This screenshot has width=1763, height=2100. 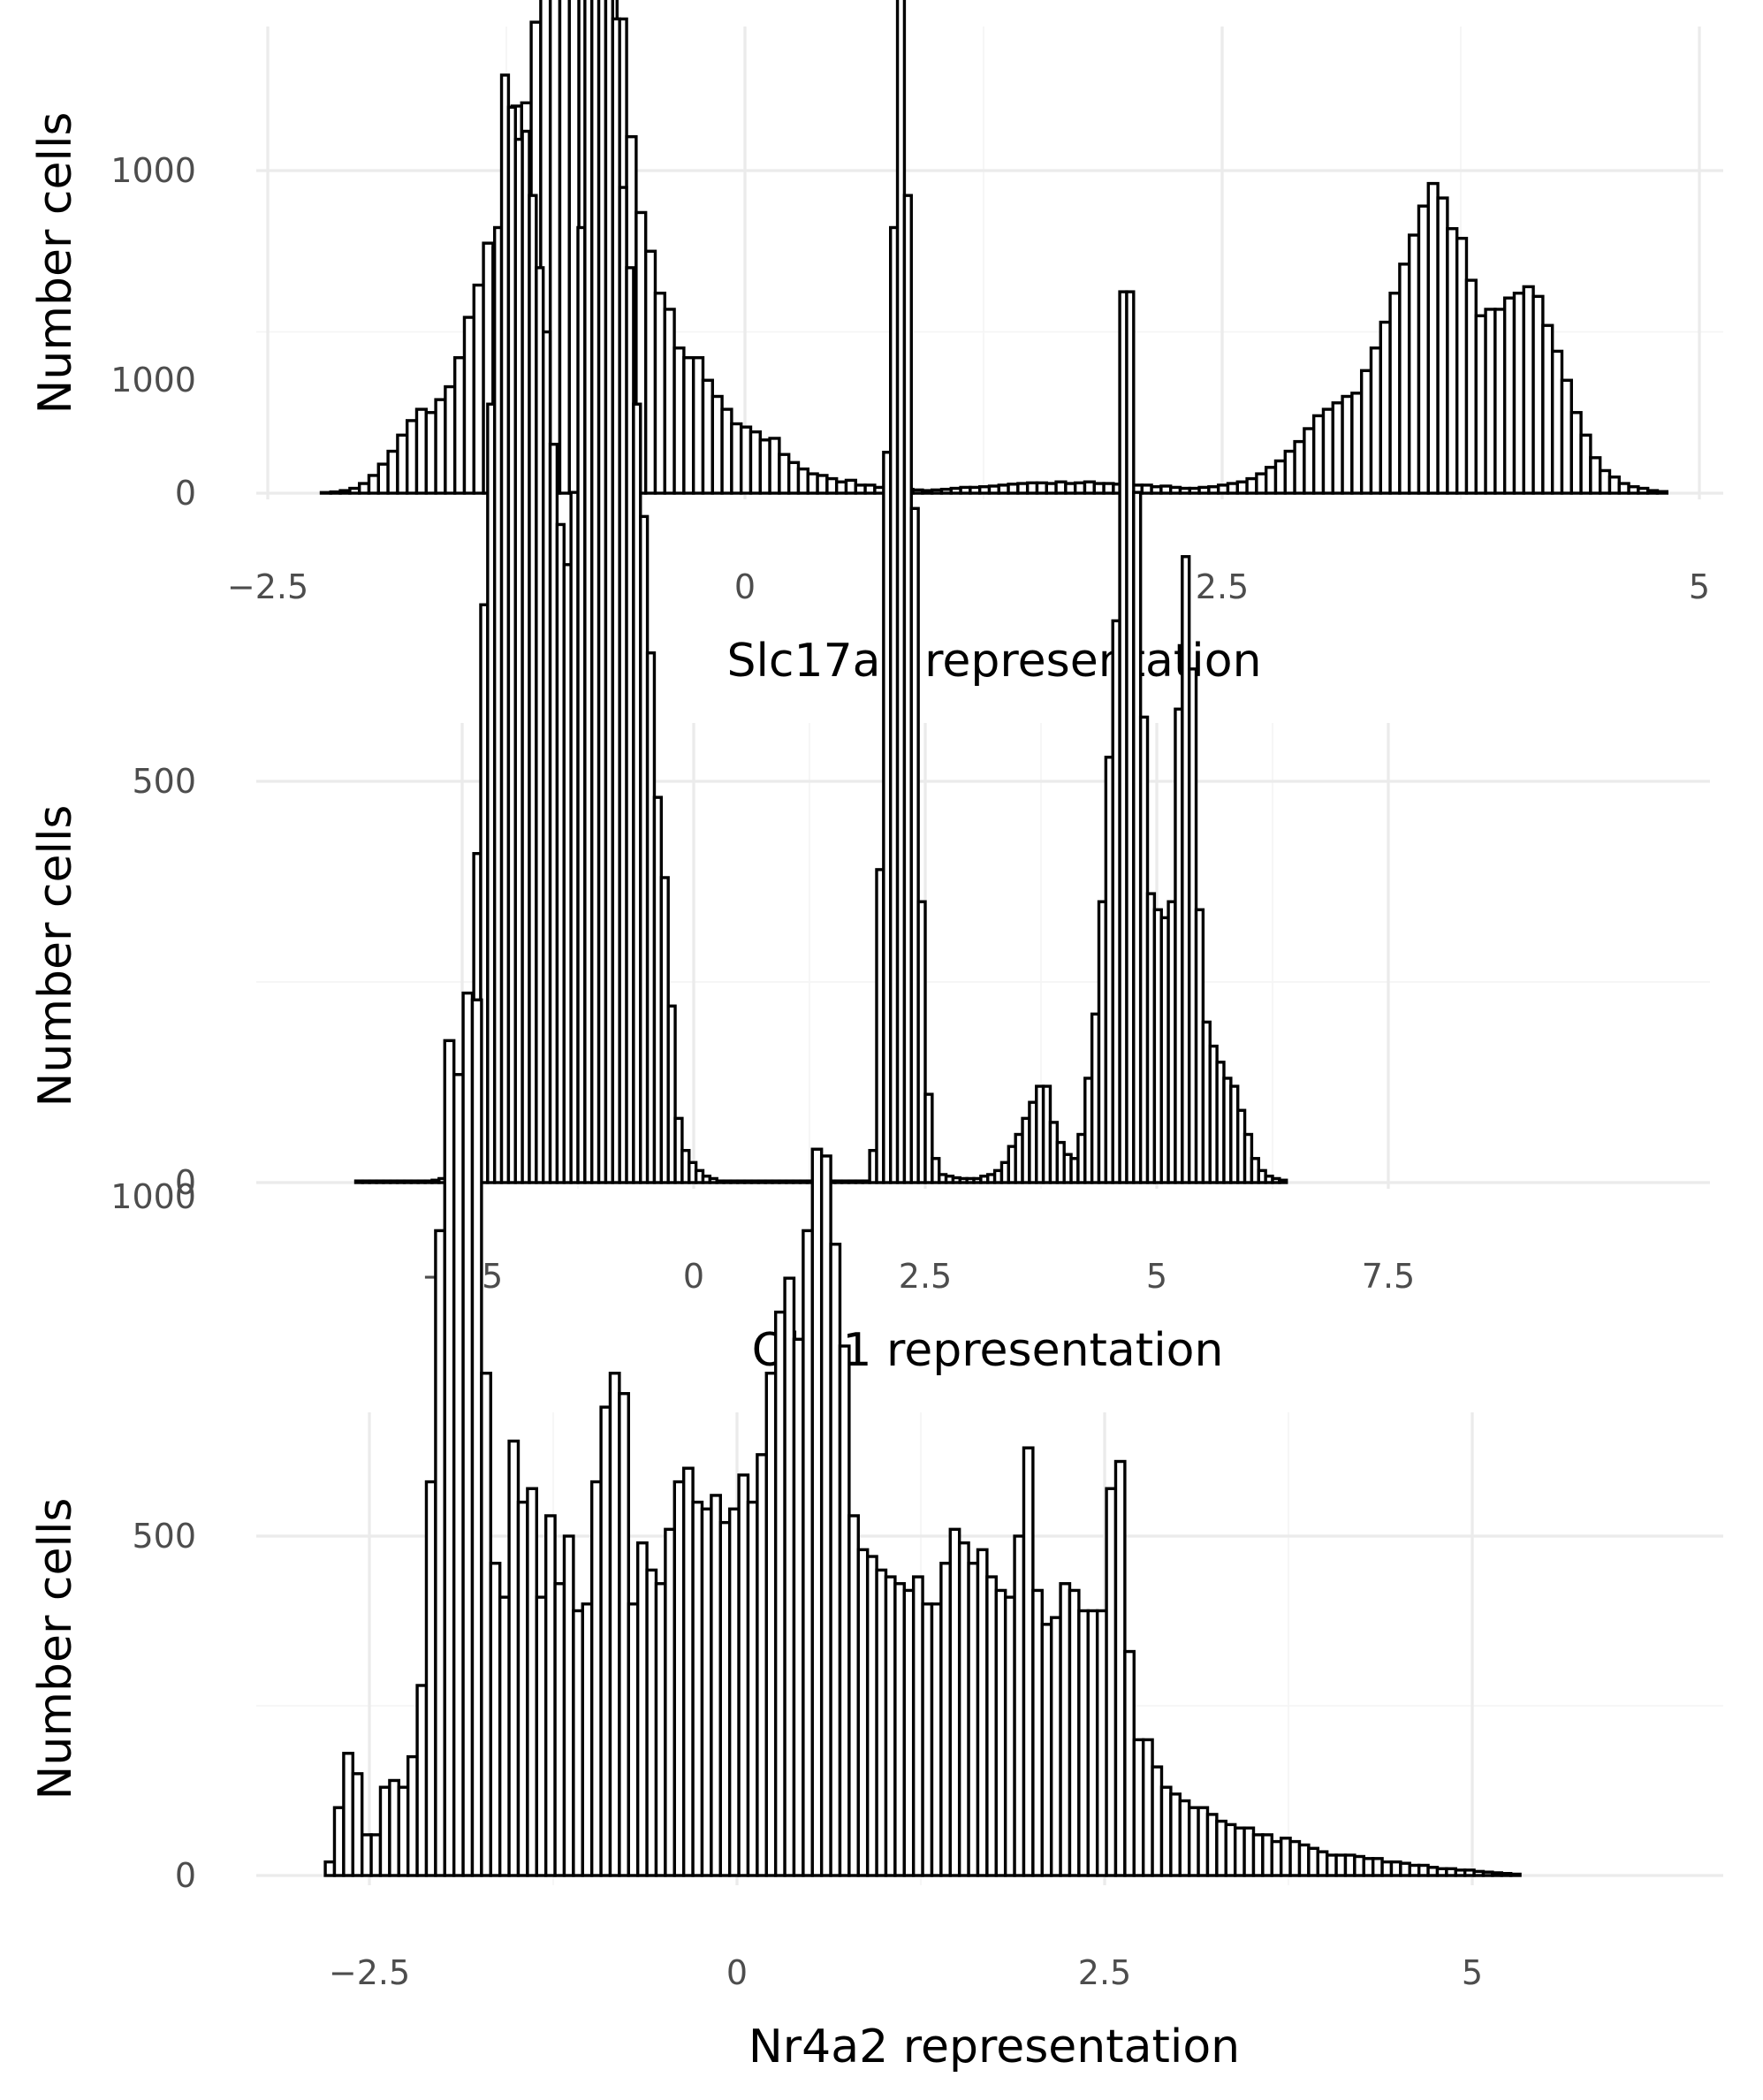 I want to click on x-axis-title: Slc17a7 representation, so click(x=993, y=662).